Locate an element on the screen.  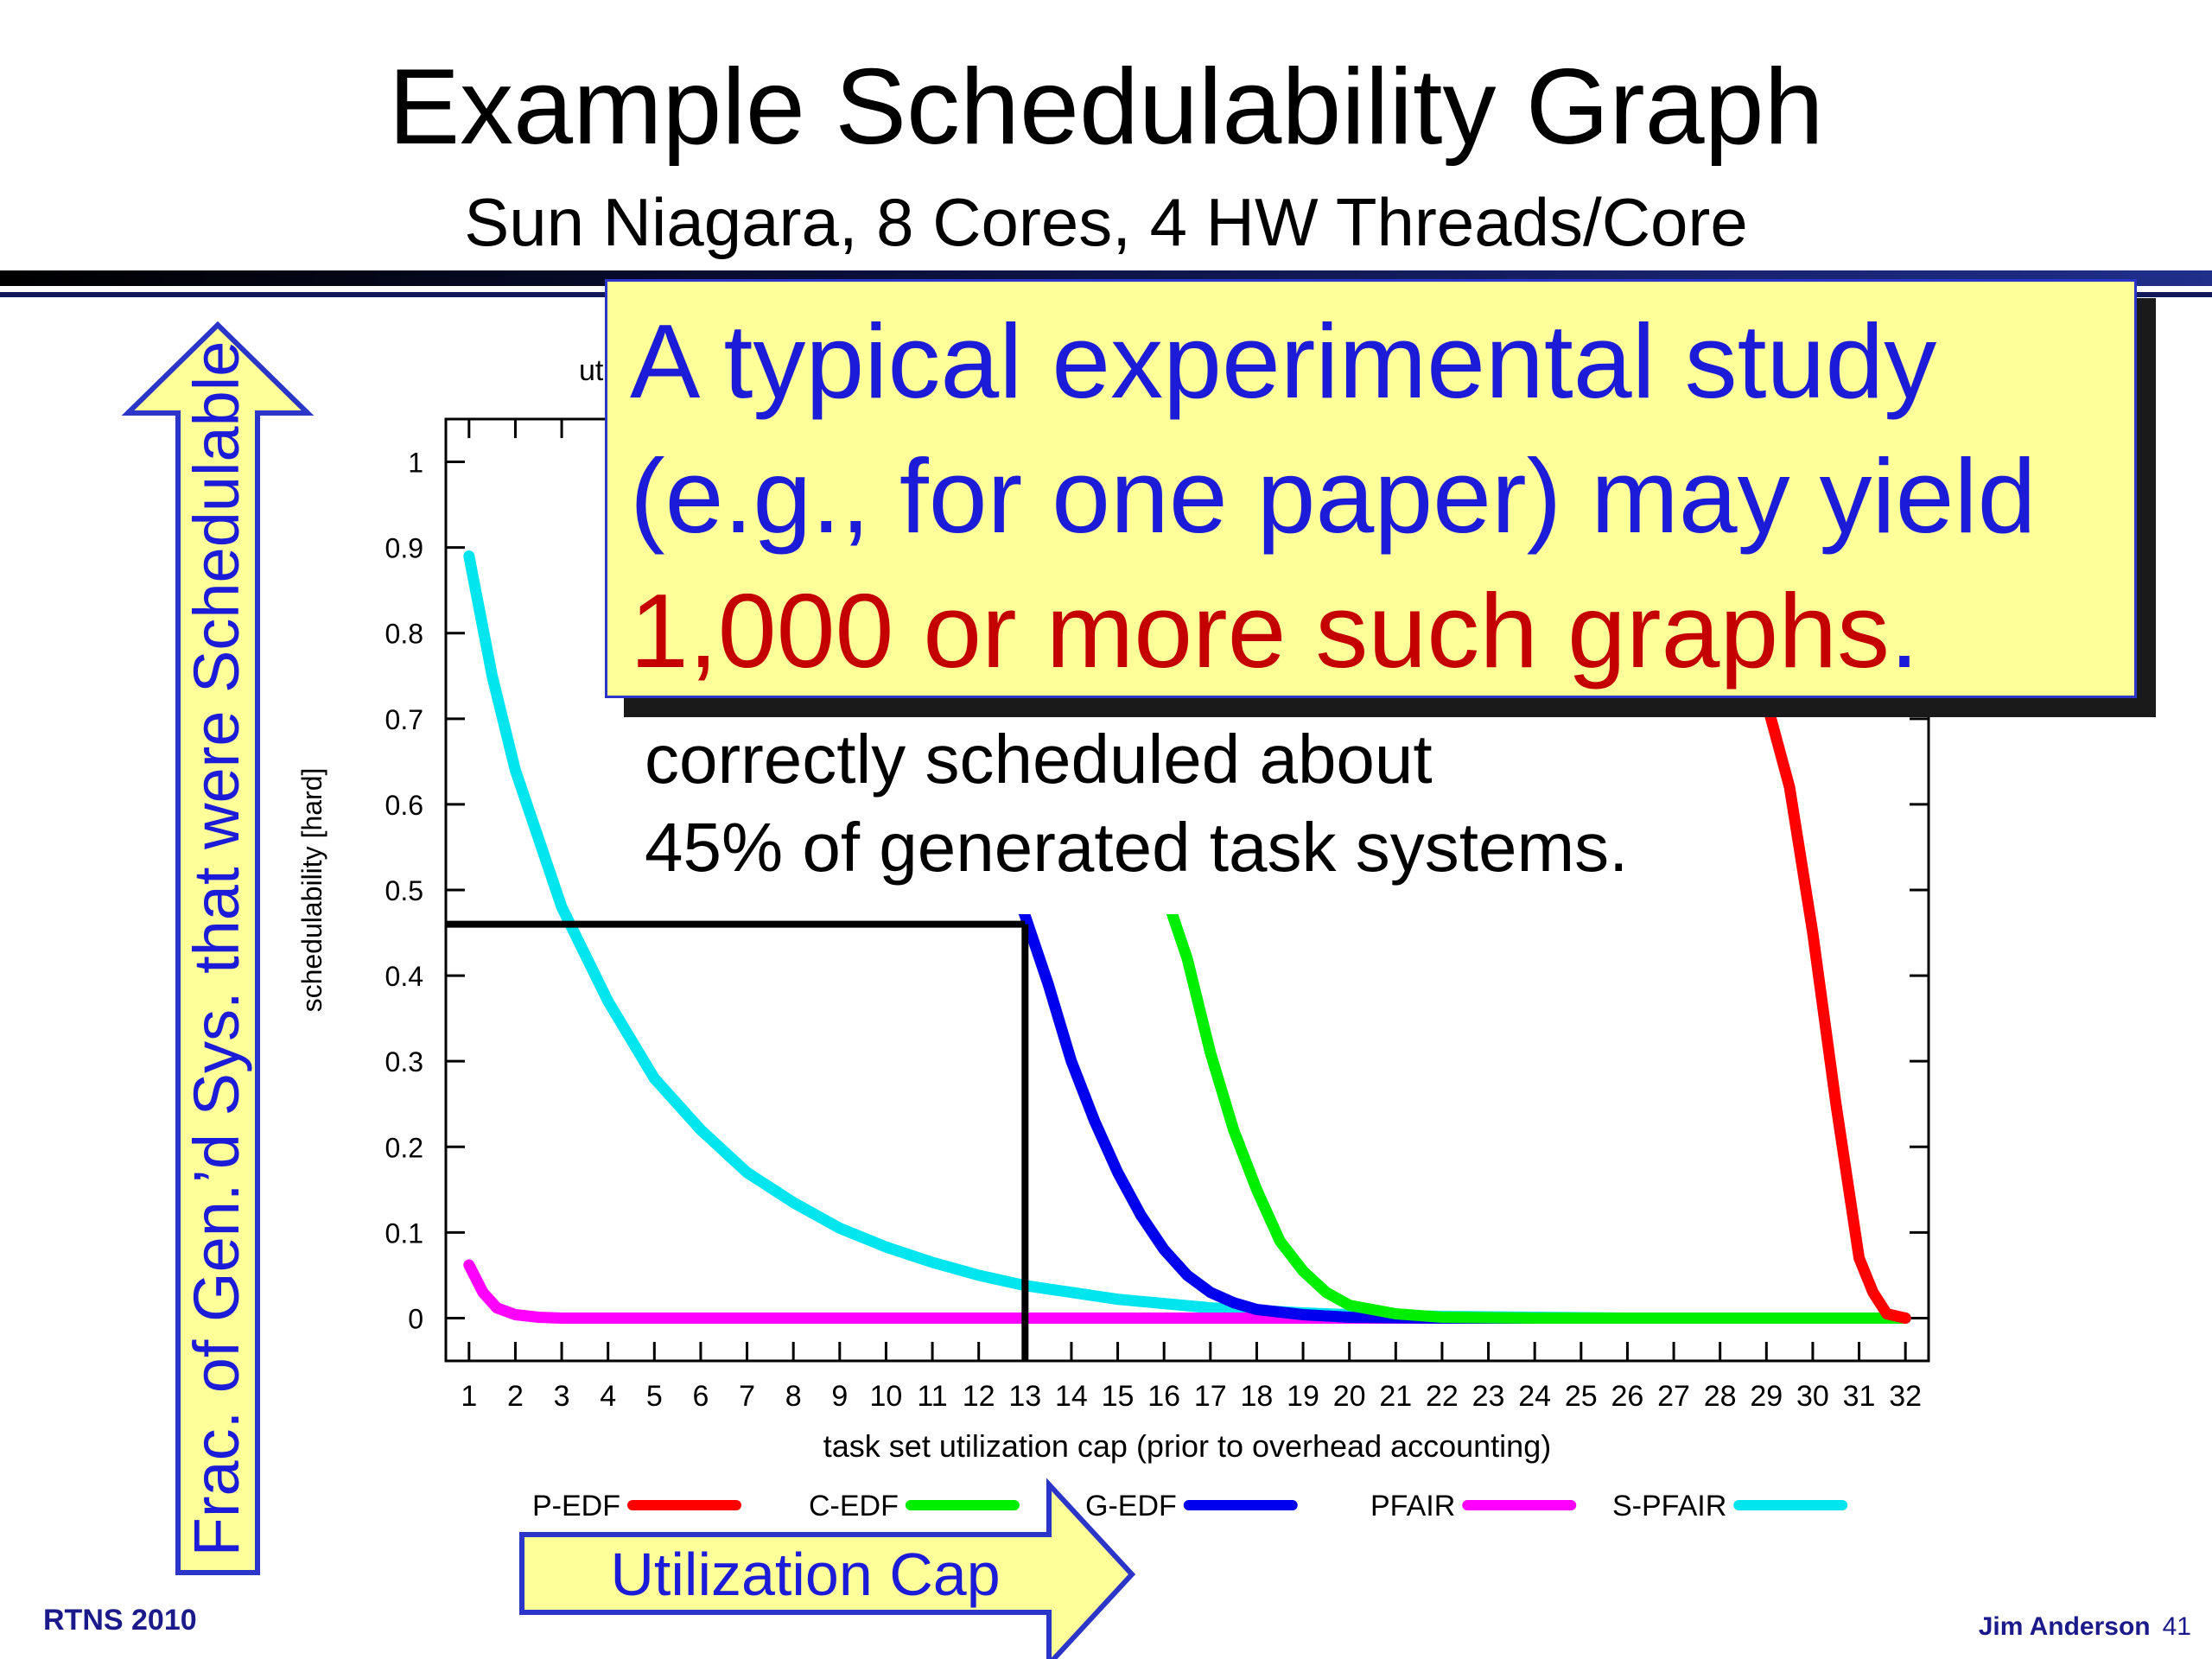
x-tick-label: 23 is located at coordinates (1488, 1396).